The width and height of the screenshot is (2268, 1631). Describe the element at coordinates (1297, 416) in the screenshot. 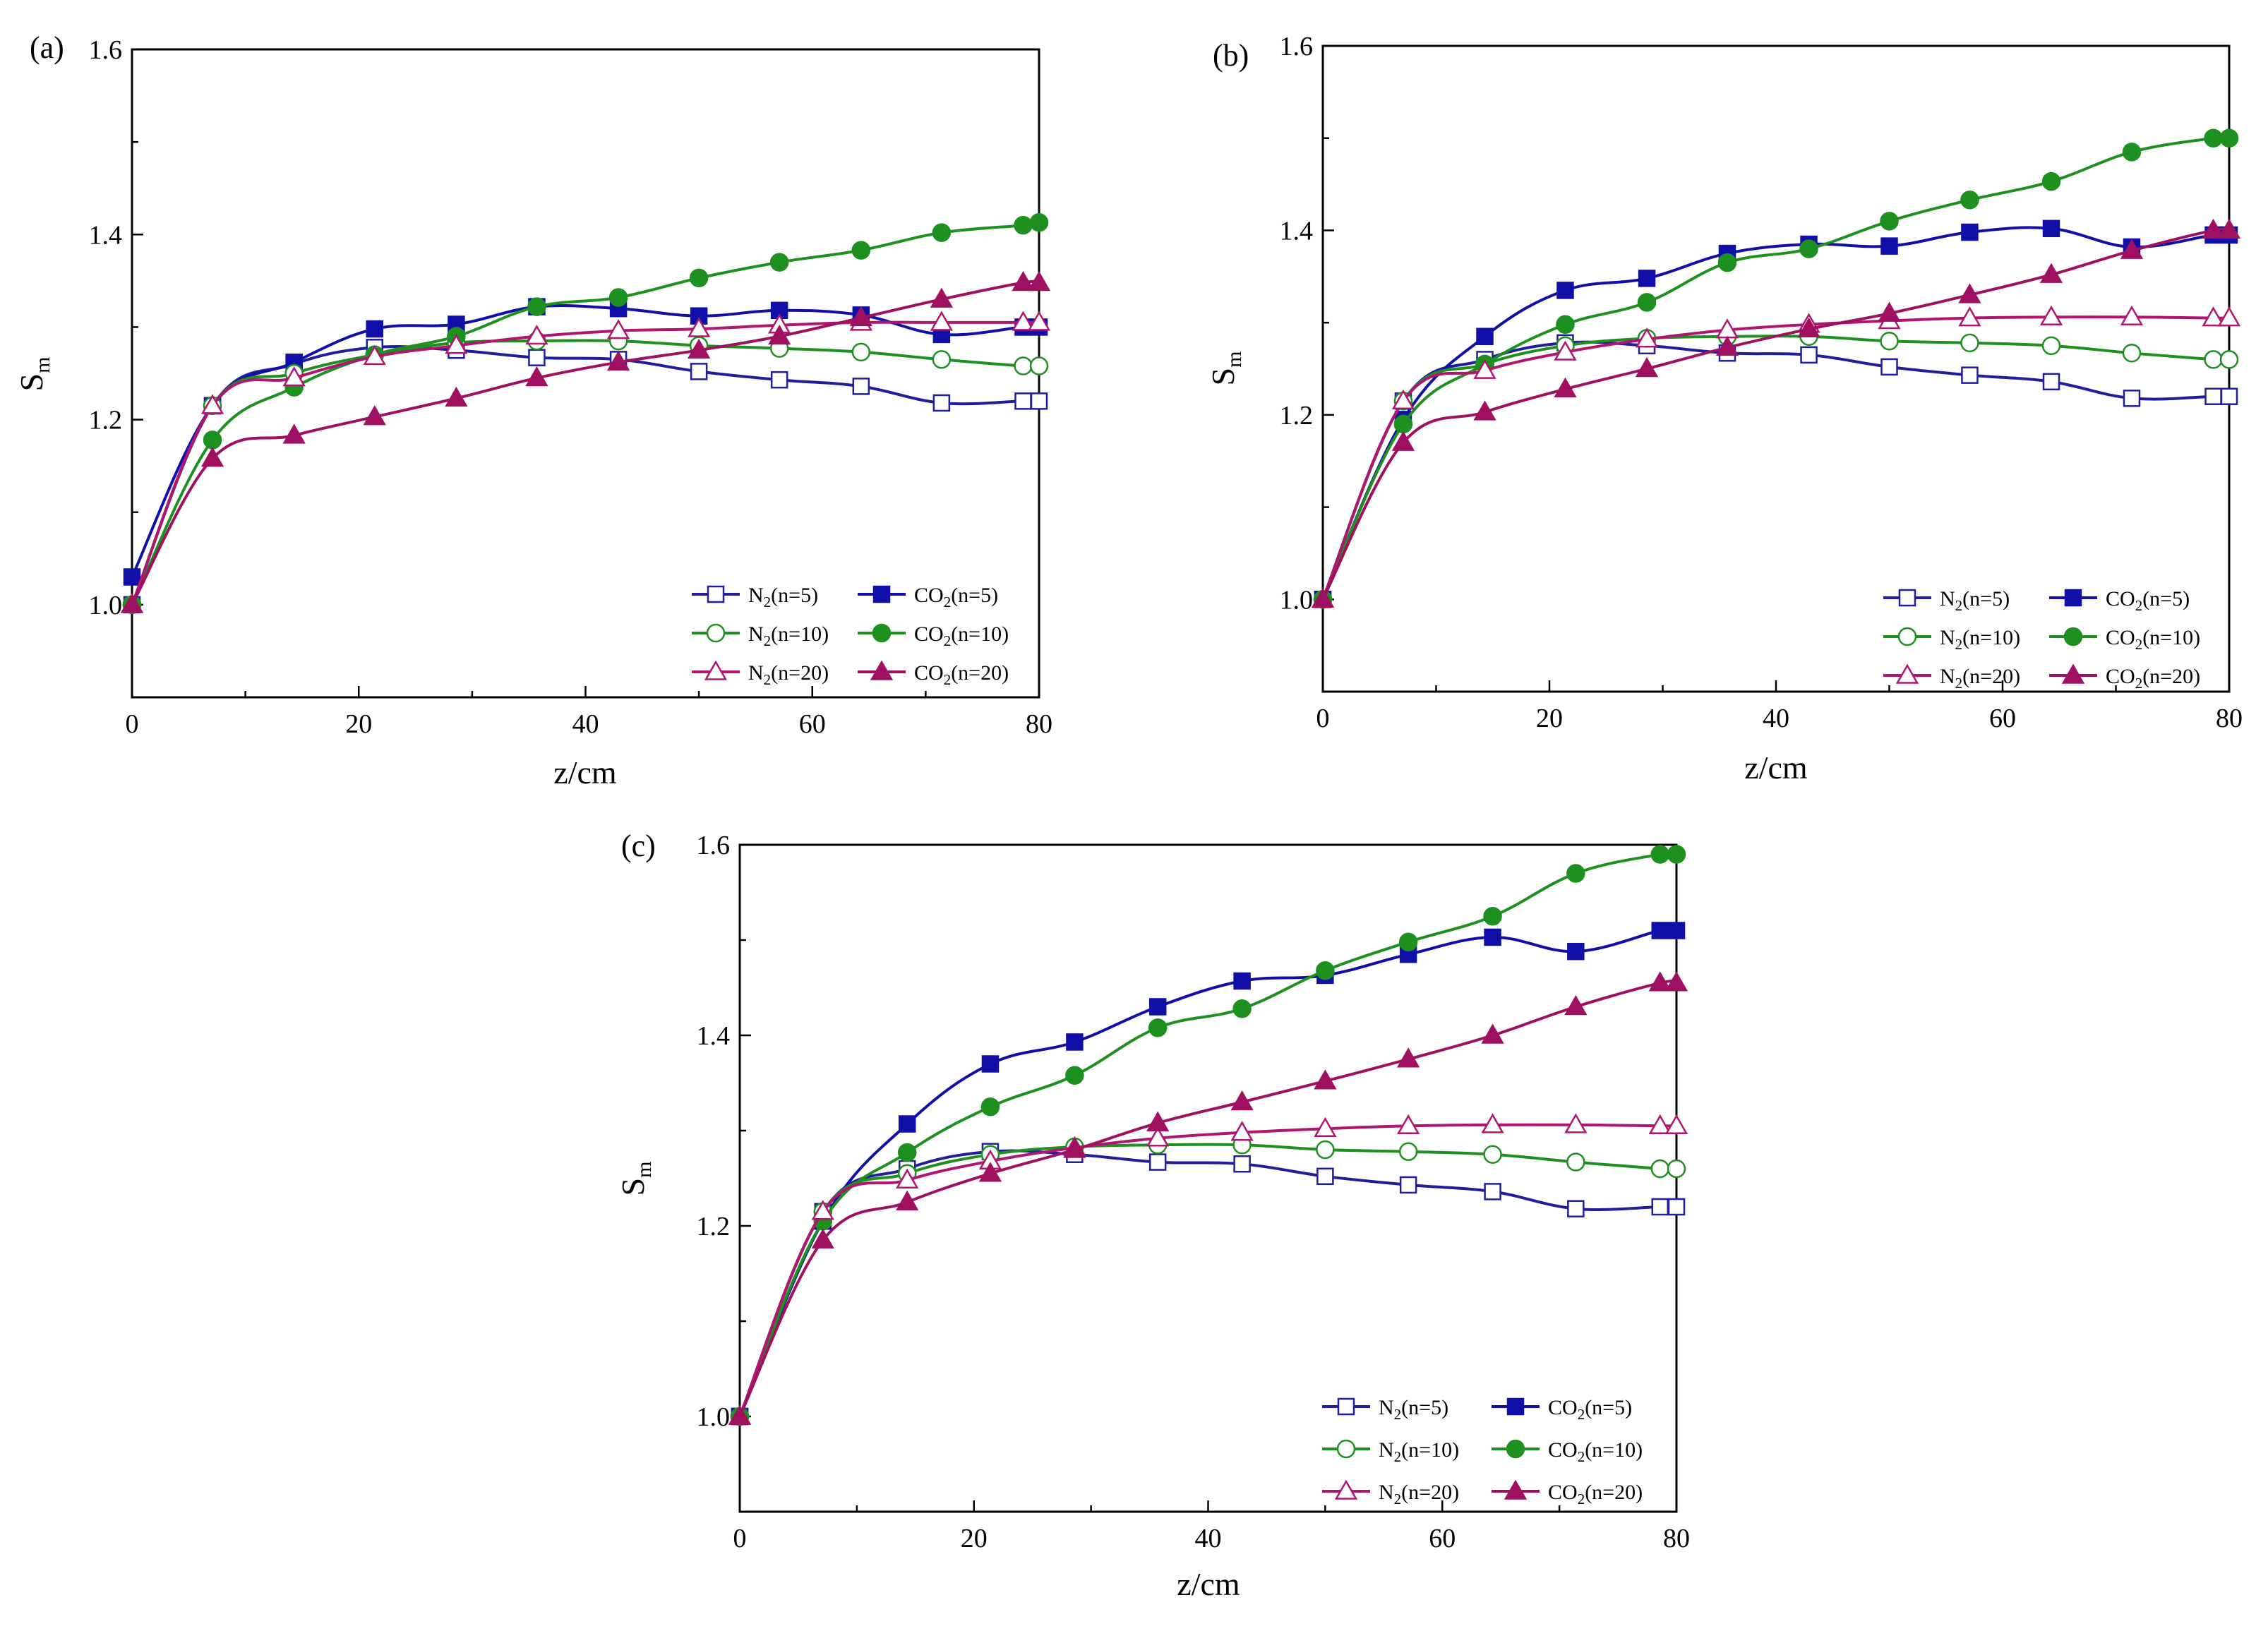

I see `y-tick-label: 1.2` at that location.